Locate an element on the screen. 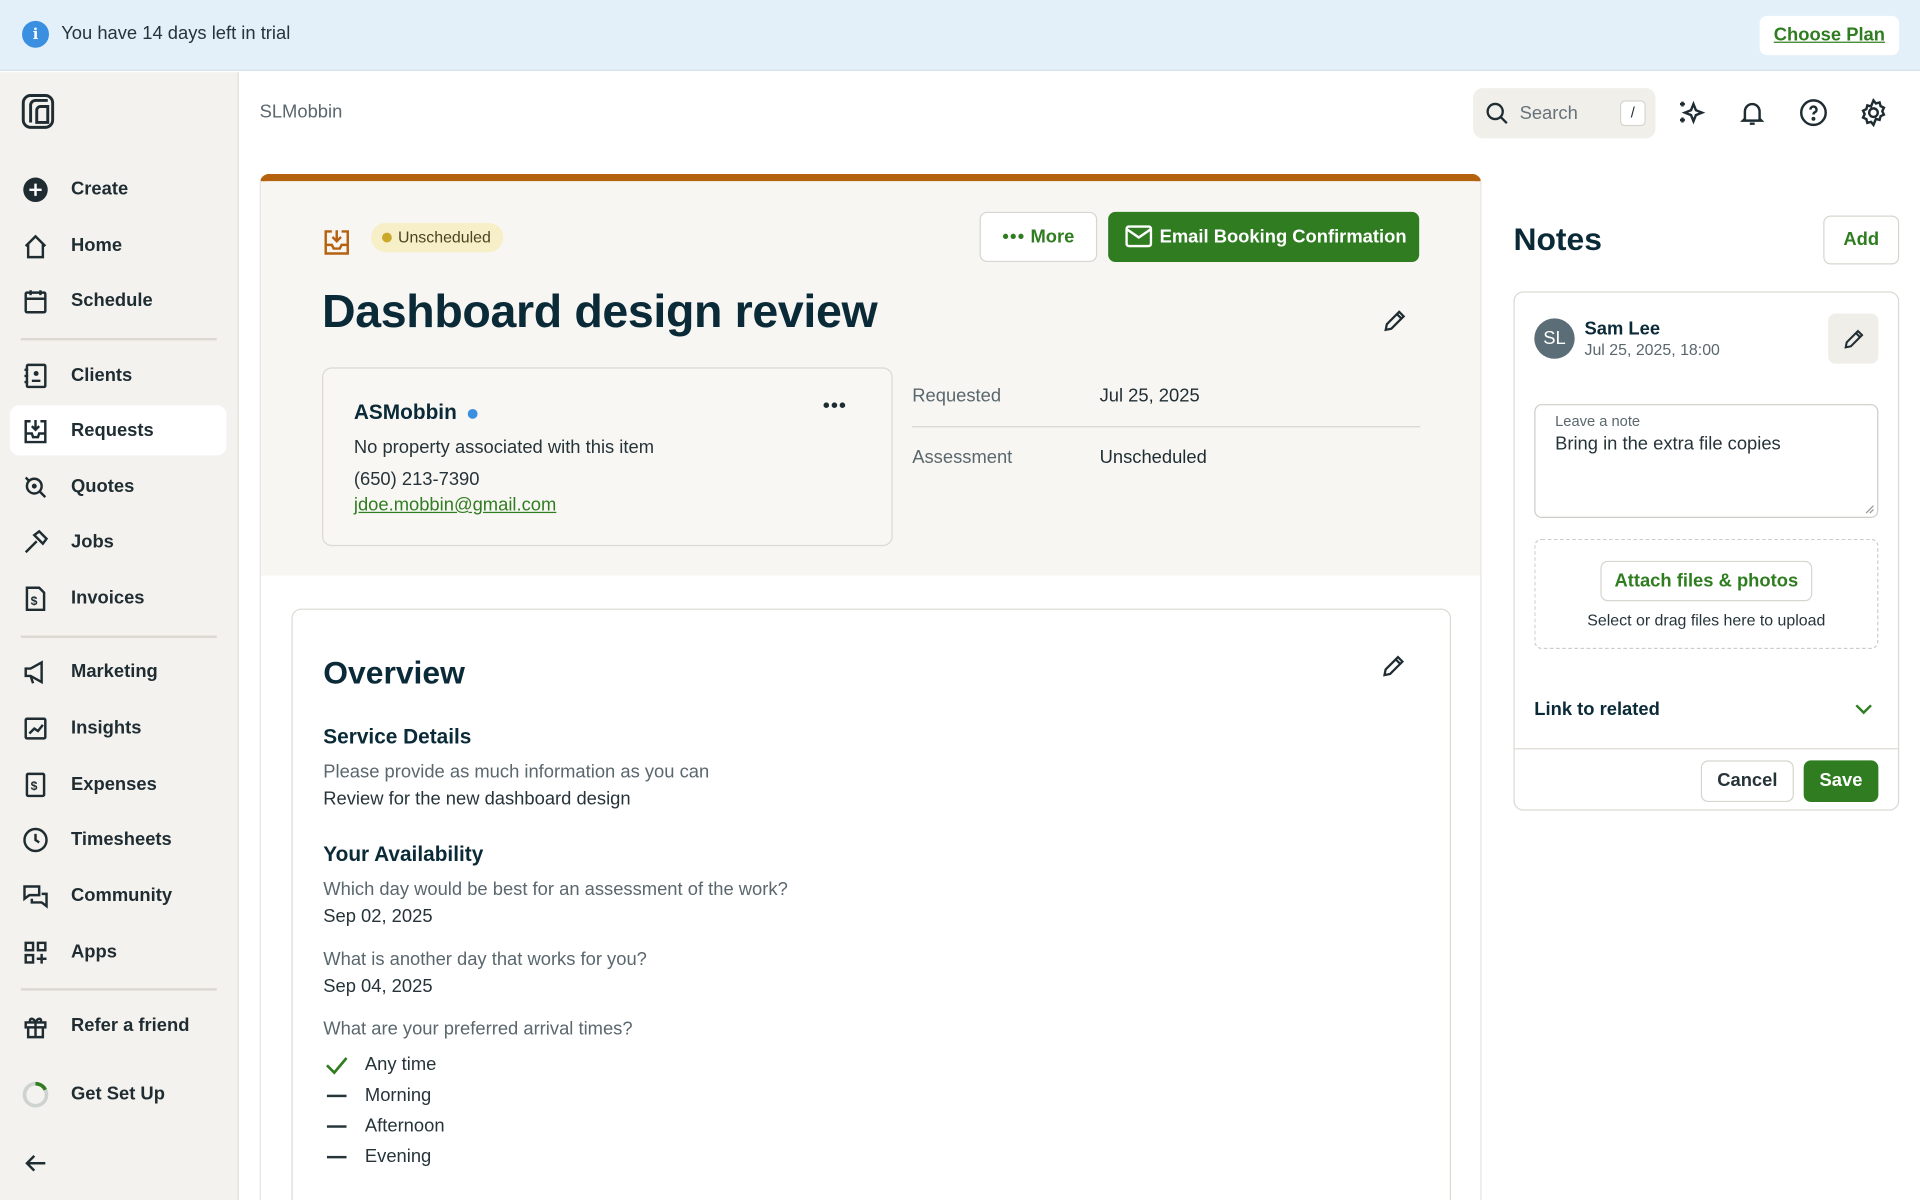 This screenshot has height=1200, width=1920. attach-files-button: Attach files & photos is located at coordinates (1706, 581).